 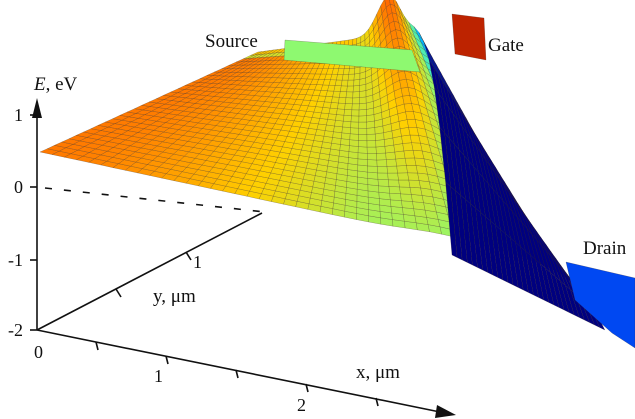 What do you see at coordinates (37, 108) in the screenshot?
I see `e-axis-arrowhead` at bounding box center [37, 108].